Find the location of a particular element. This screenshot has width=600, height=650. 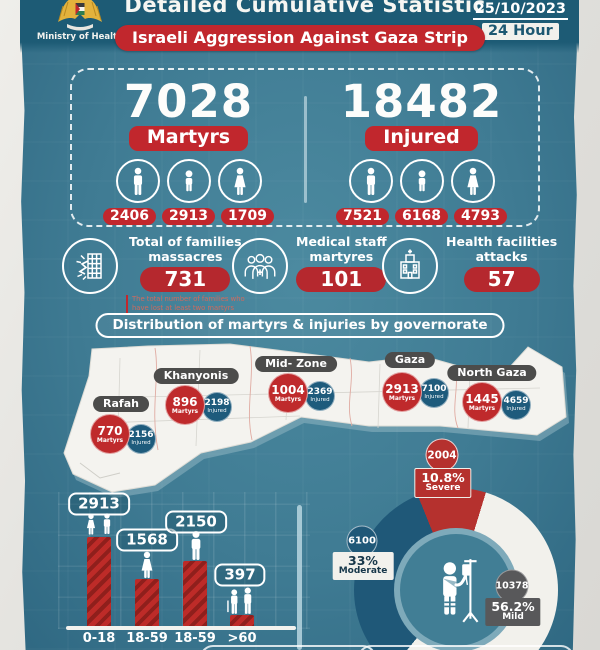

injured-demographic-values: 7521 6168 4793 is located at coordinates (421, 217).